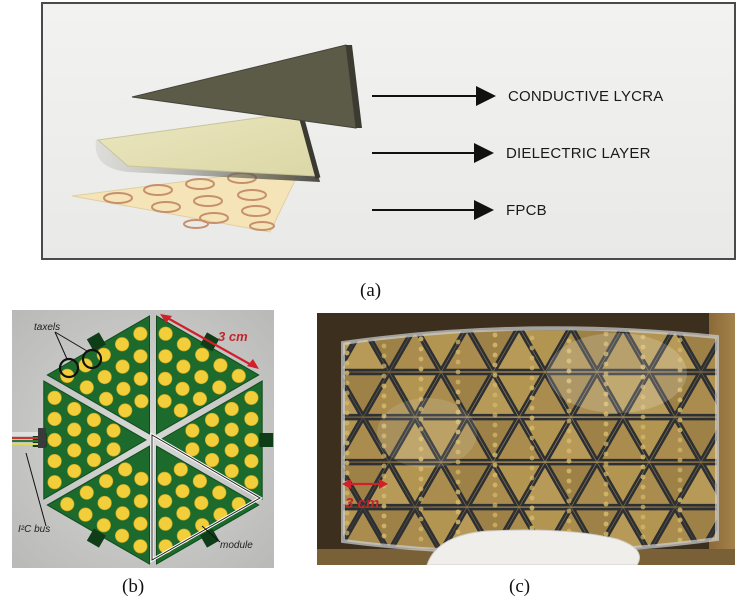 This screenshot has height=605, width=737. I want to click on module-connector, so click(96, 342).